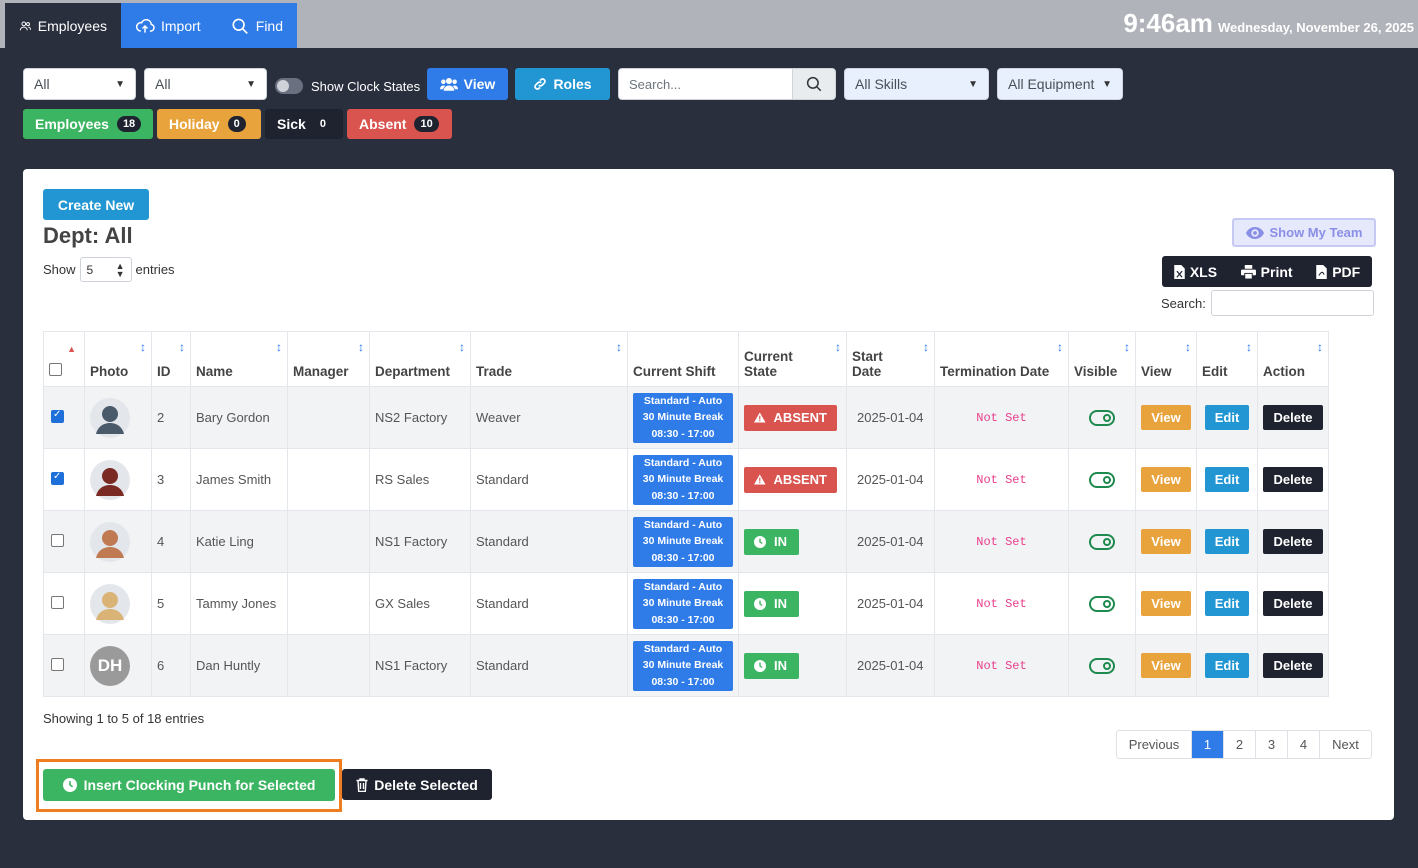 This screenshot has width=1418, height=868. Describe the element at coordinates (1195, 272) in the screenshot. I see `xls-button: XLS` at that location.